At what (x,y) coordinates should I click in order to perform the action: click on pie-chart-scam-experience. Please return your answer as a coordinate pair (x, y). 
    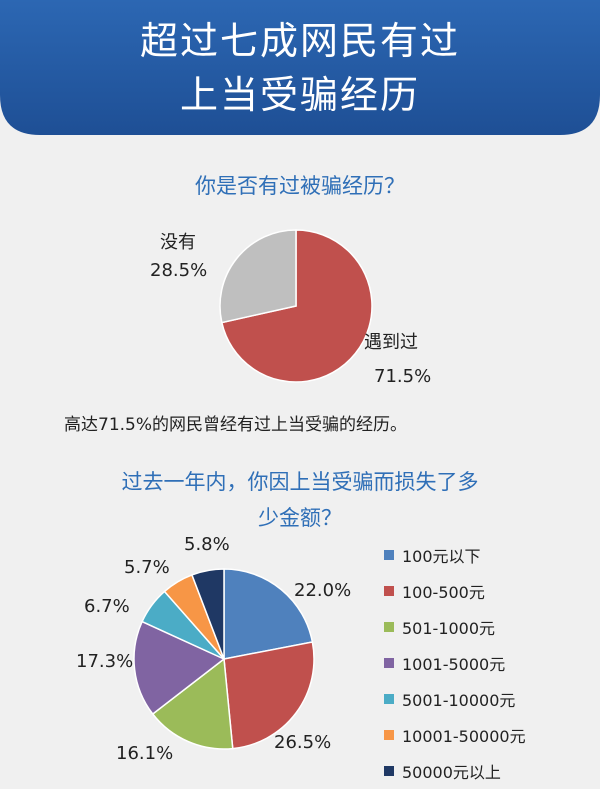
    Looking at the image, I should click on (296, 306).